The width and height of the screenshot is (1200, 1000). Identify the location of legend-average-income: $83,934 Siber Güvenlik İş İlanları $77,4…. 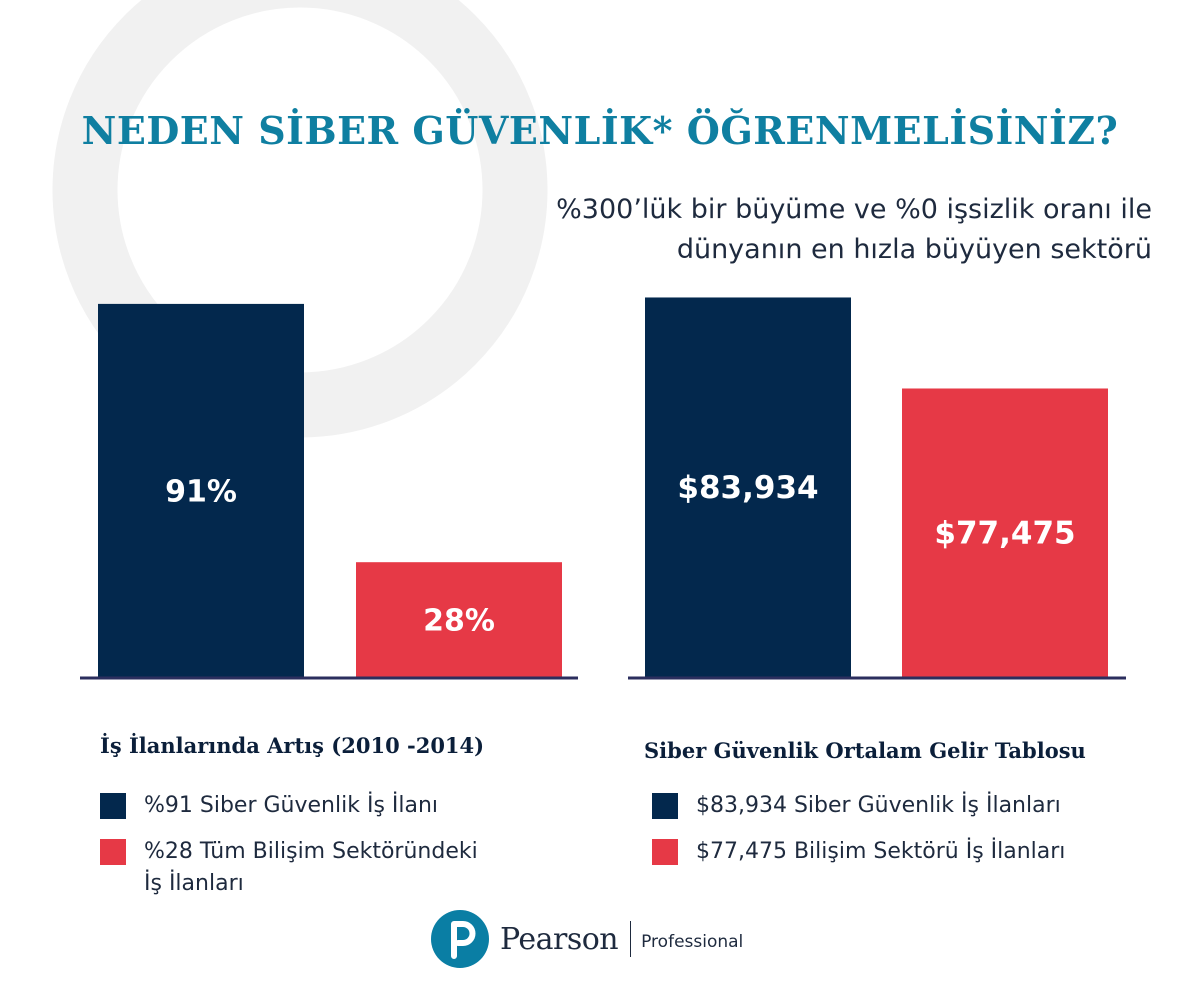
(858, 836).